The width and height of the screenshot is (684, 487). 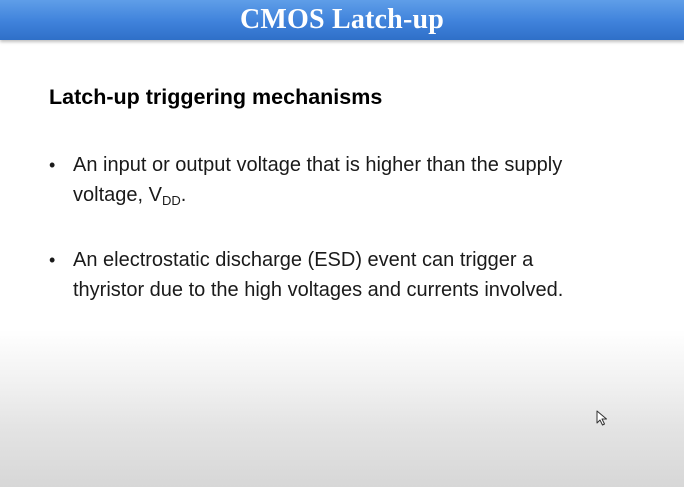 I want to click on title-bar: CMOS Latch-up, so click(x=342, y=20).